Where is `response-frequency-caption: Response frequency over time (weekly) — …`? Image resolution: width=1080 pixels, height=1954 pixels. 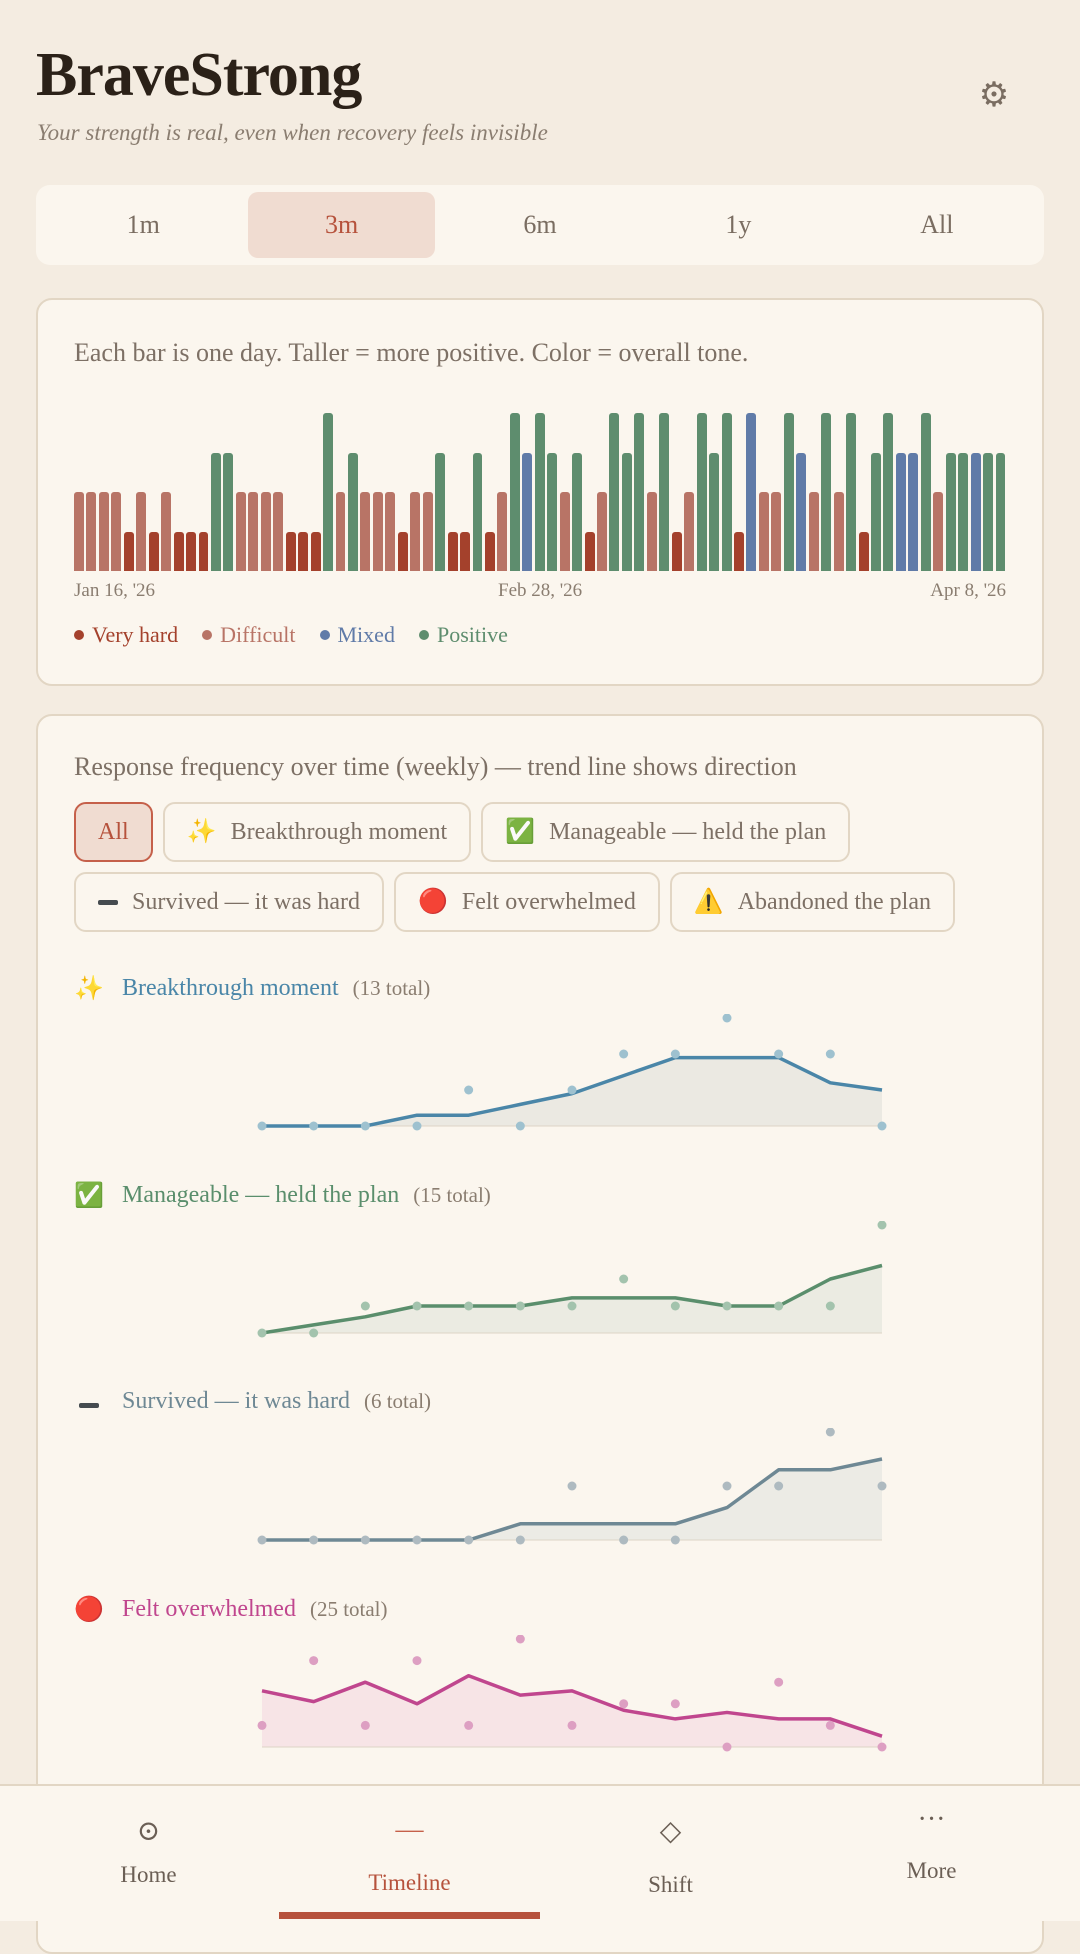
response-frequency-caption: Response frequency over time (weekly) — … is located at coordinates (435, 766).